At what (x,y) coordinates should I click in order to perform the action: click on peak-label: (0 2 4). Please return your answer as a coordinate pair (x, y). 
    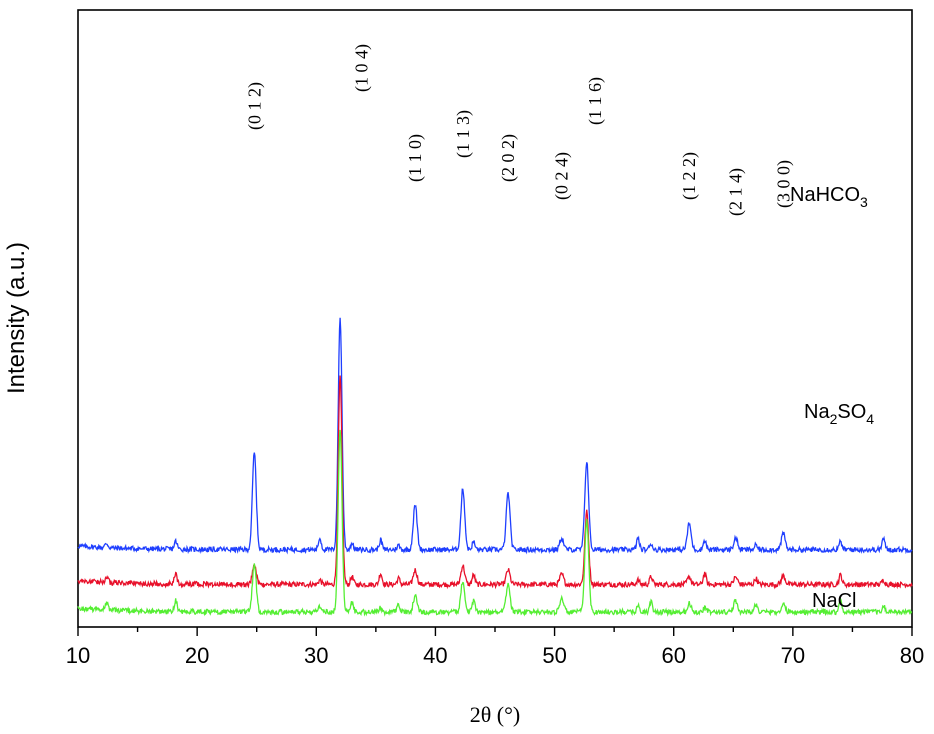
    Looking at the image, I should click on (562, 176).